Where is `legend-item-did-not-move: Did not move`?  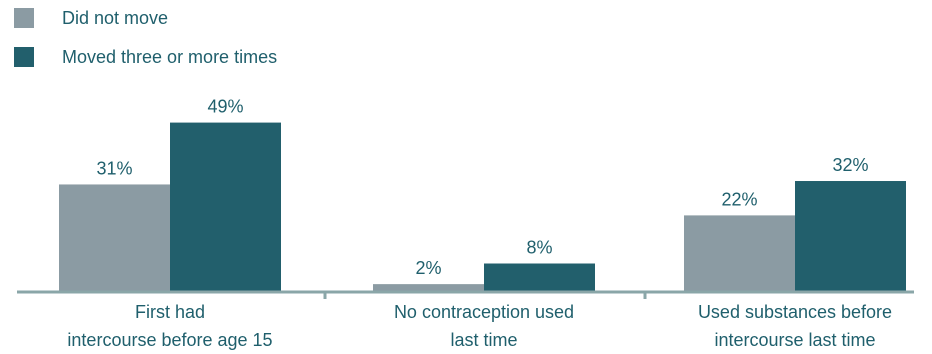 legend-item-did-not-move: Did not move is located at coordinates (145, 18).